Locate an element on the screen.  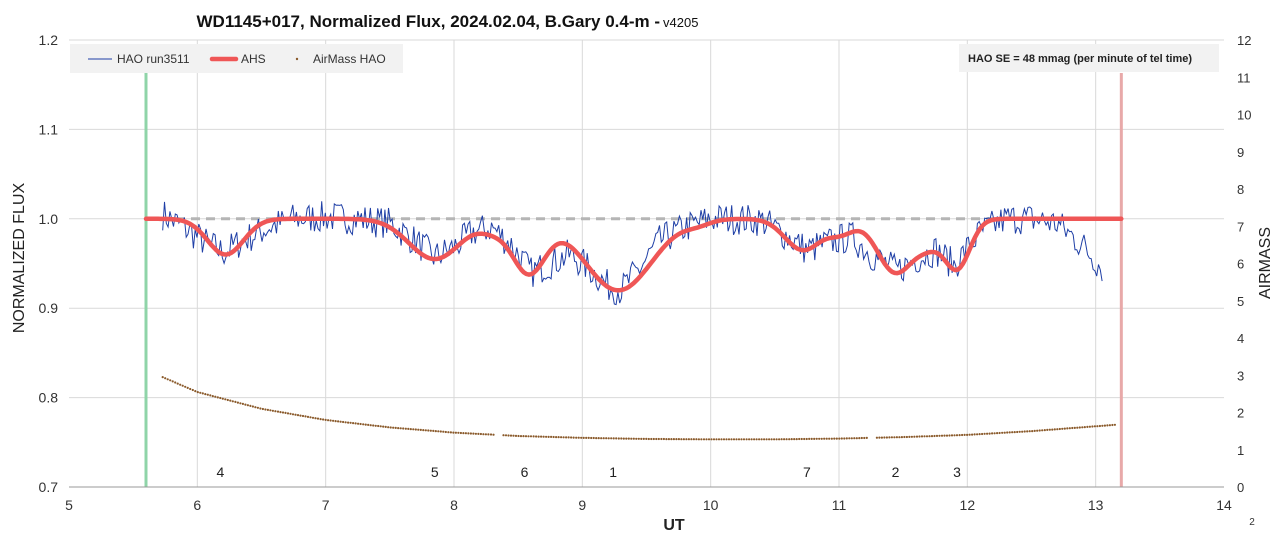
legend: HAO run3511 AHS AirMass HAO is located at coordinates (236, 58).